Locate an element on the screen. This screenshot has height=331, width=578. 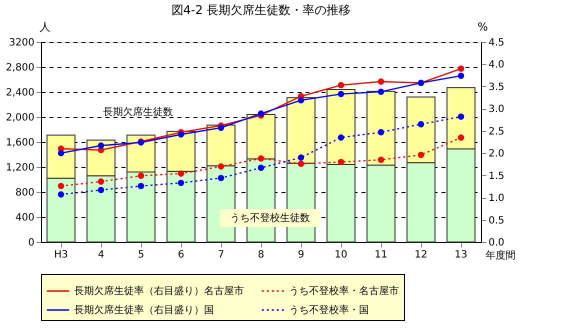
y2-axis-title: % is located at coordinates (483, 27).